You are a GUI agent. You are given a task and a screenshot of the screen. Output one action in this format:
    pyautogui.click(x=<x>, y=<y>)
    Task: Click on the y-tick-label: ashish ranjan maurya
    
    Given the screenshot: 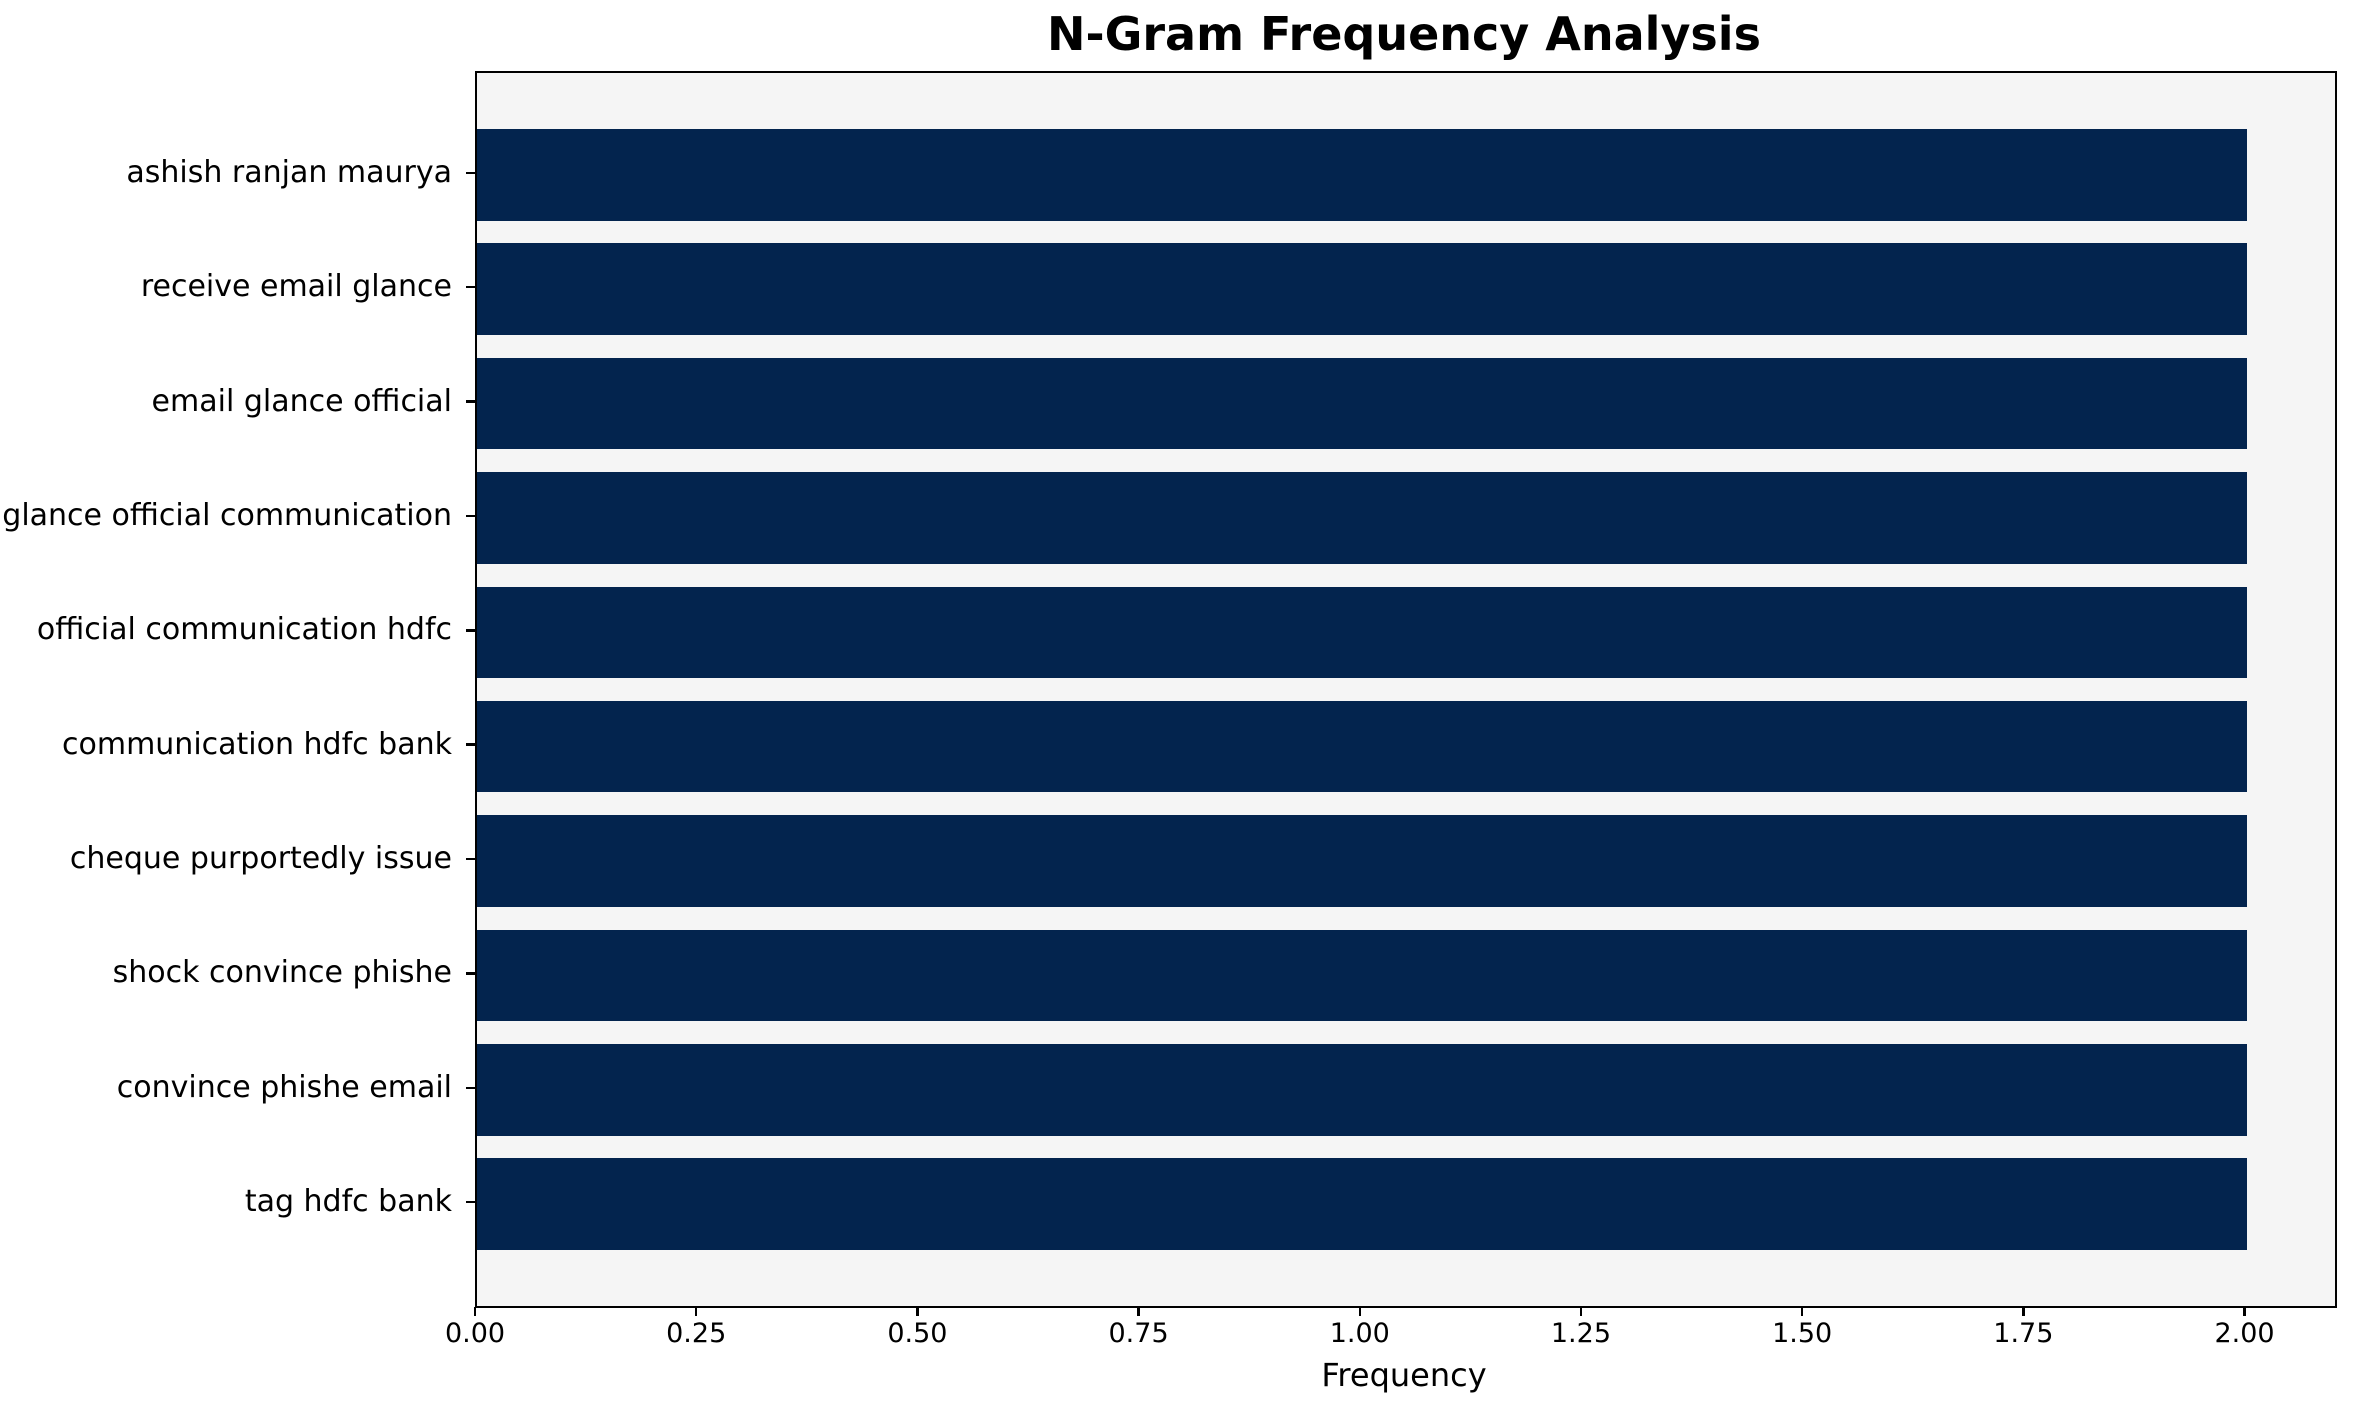 What is the action you would take?
    pyautogui.click(x=289, y=172)
    